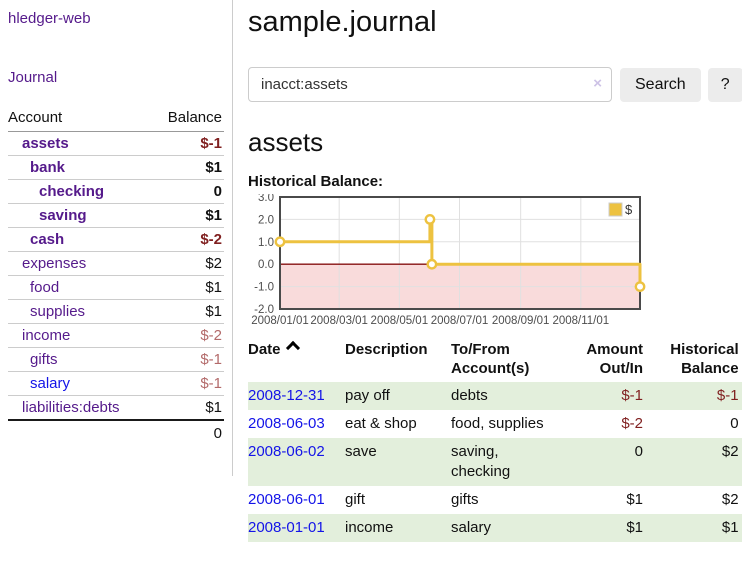 The image size is (742, 582). Describe the element at coordinates (266, 265) in the screenshot. I see `svg-text: 0.0` at that location.